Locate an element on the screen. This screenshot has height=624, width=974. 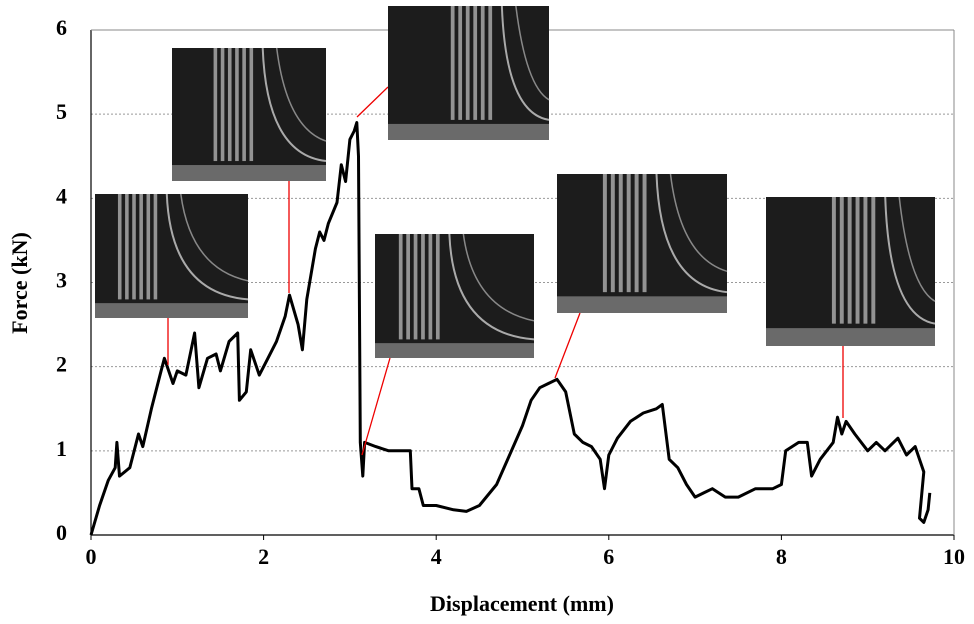
y-tick-label: 2 is located at coordinates (61, 364).